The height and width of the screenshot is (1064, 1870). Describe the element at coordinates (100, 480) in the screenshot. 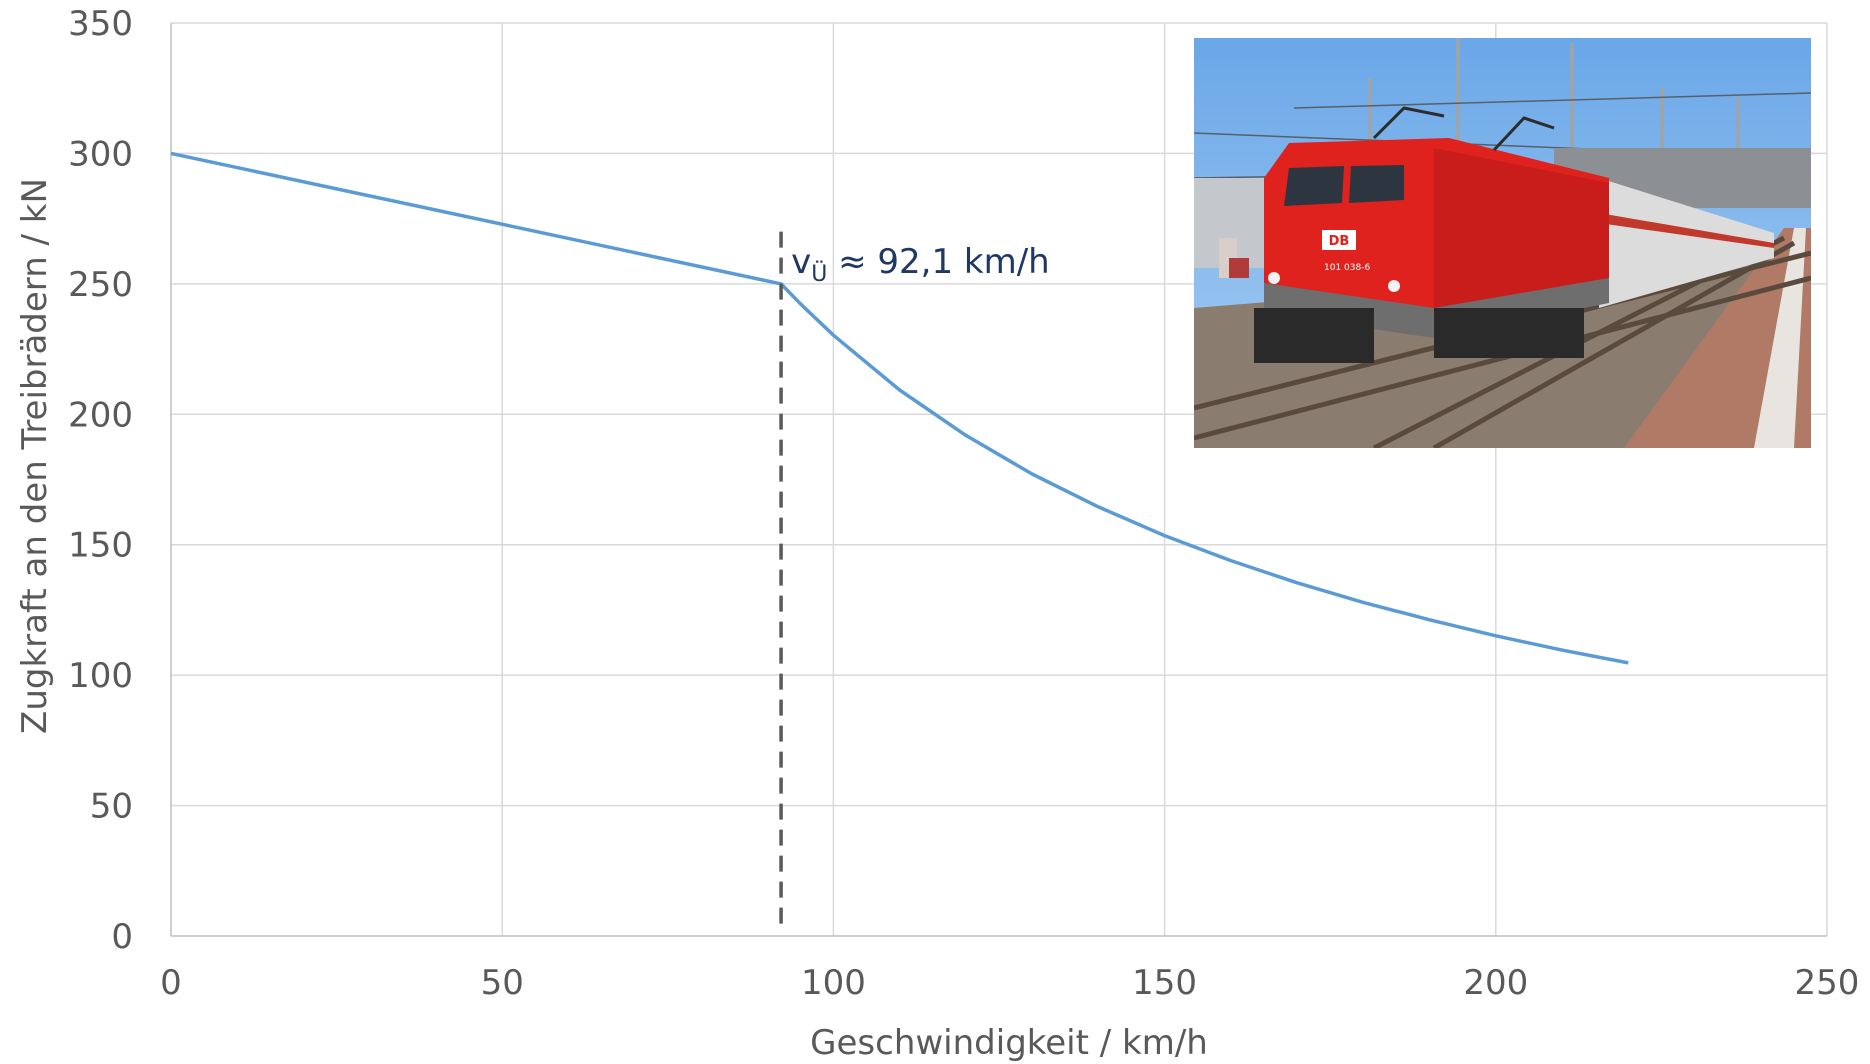

I see `y-tick-labels: 0 50 100 150 200 250 300 350` at that location.